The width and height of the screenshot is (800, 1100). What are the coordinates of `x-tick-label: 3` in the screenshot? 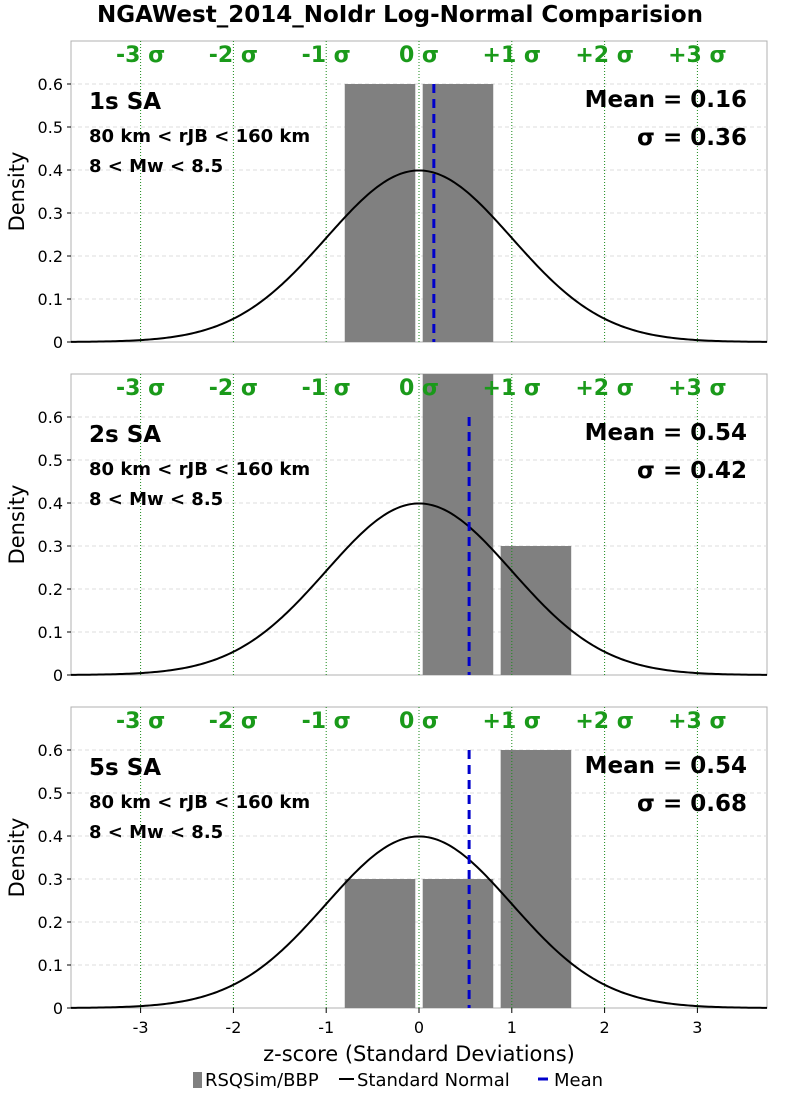 It's located at (697, 1027).